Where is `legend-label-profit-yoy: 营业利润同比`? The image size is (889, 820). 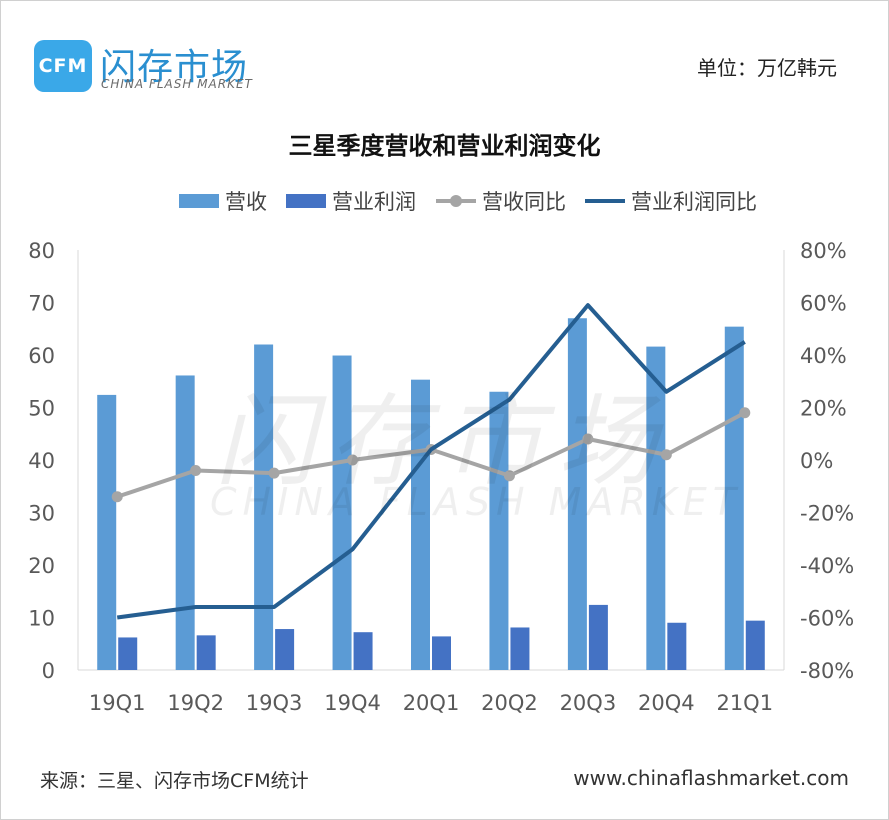
legend-label-profit-yoy: 营业利润同比 is located at coordinates (694, 202).